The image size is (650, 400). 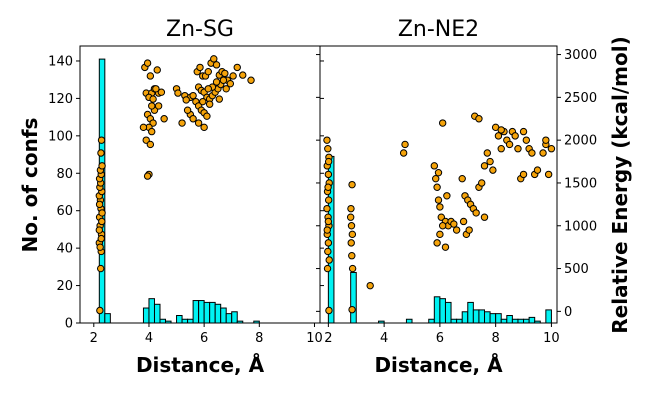 I want to click on y-tick-label: 20, so click(x=64, y=286).